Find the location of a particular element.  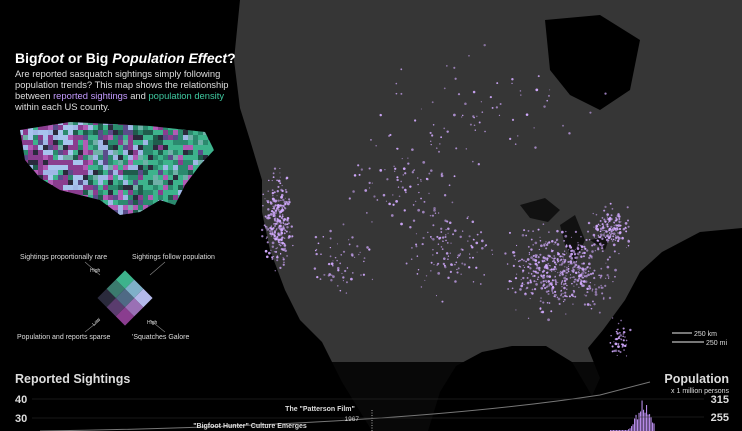

y-tick-label: 40 is located at coordinates (21, 400).